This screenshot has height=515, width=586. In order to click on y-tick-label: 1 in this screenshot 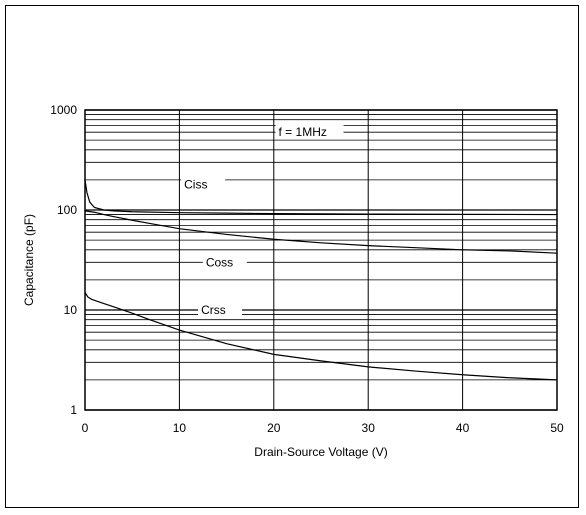, I will do `click(73, 410)`.